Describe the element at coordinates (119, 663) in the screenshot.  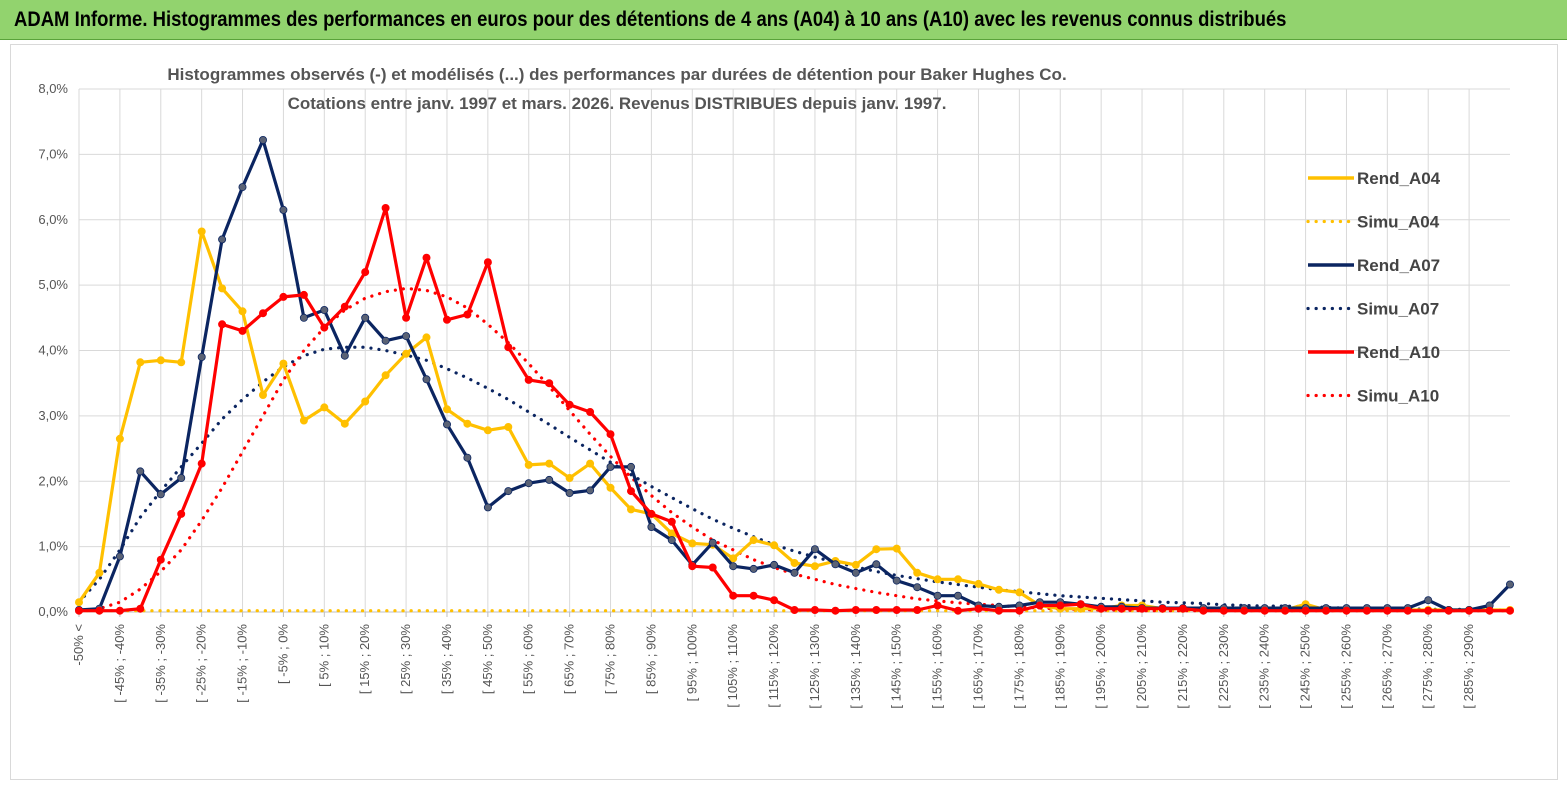
I see `x-tick-label: [ -45% ; -40%` at that location.